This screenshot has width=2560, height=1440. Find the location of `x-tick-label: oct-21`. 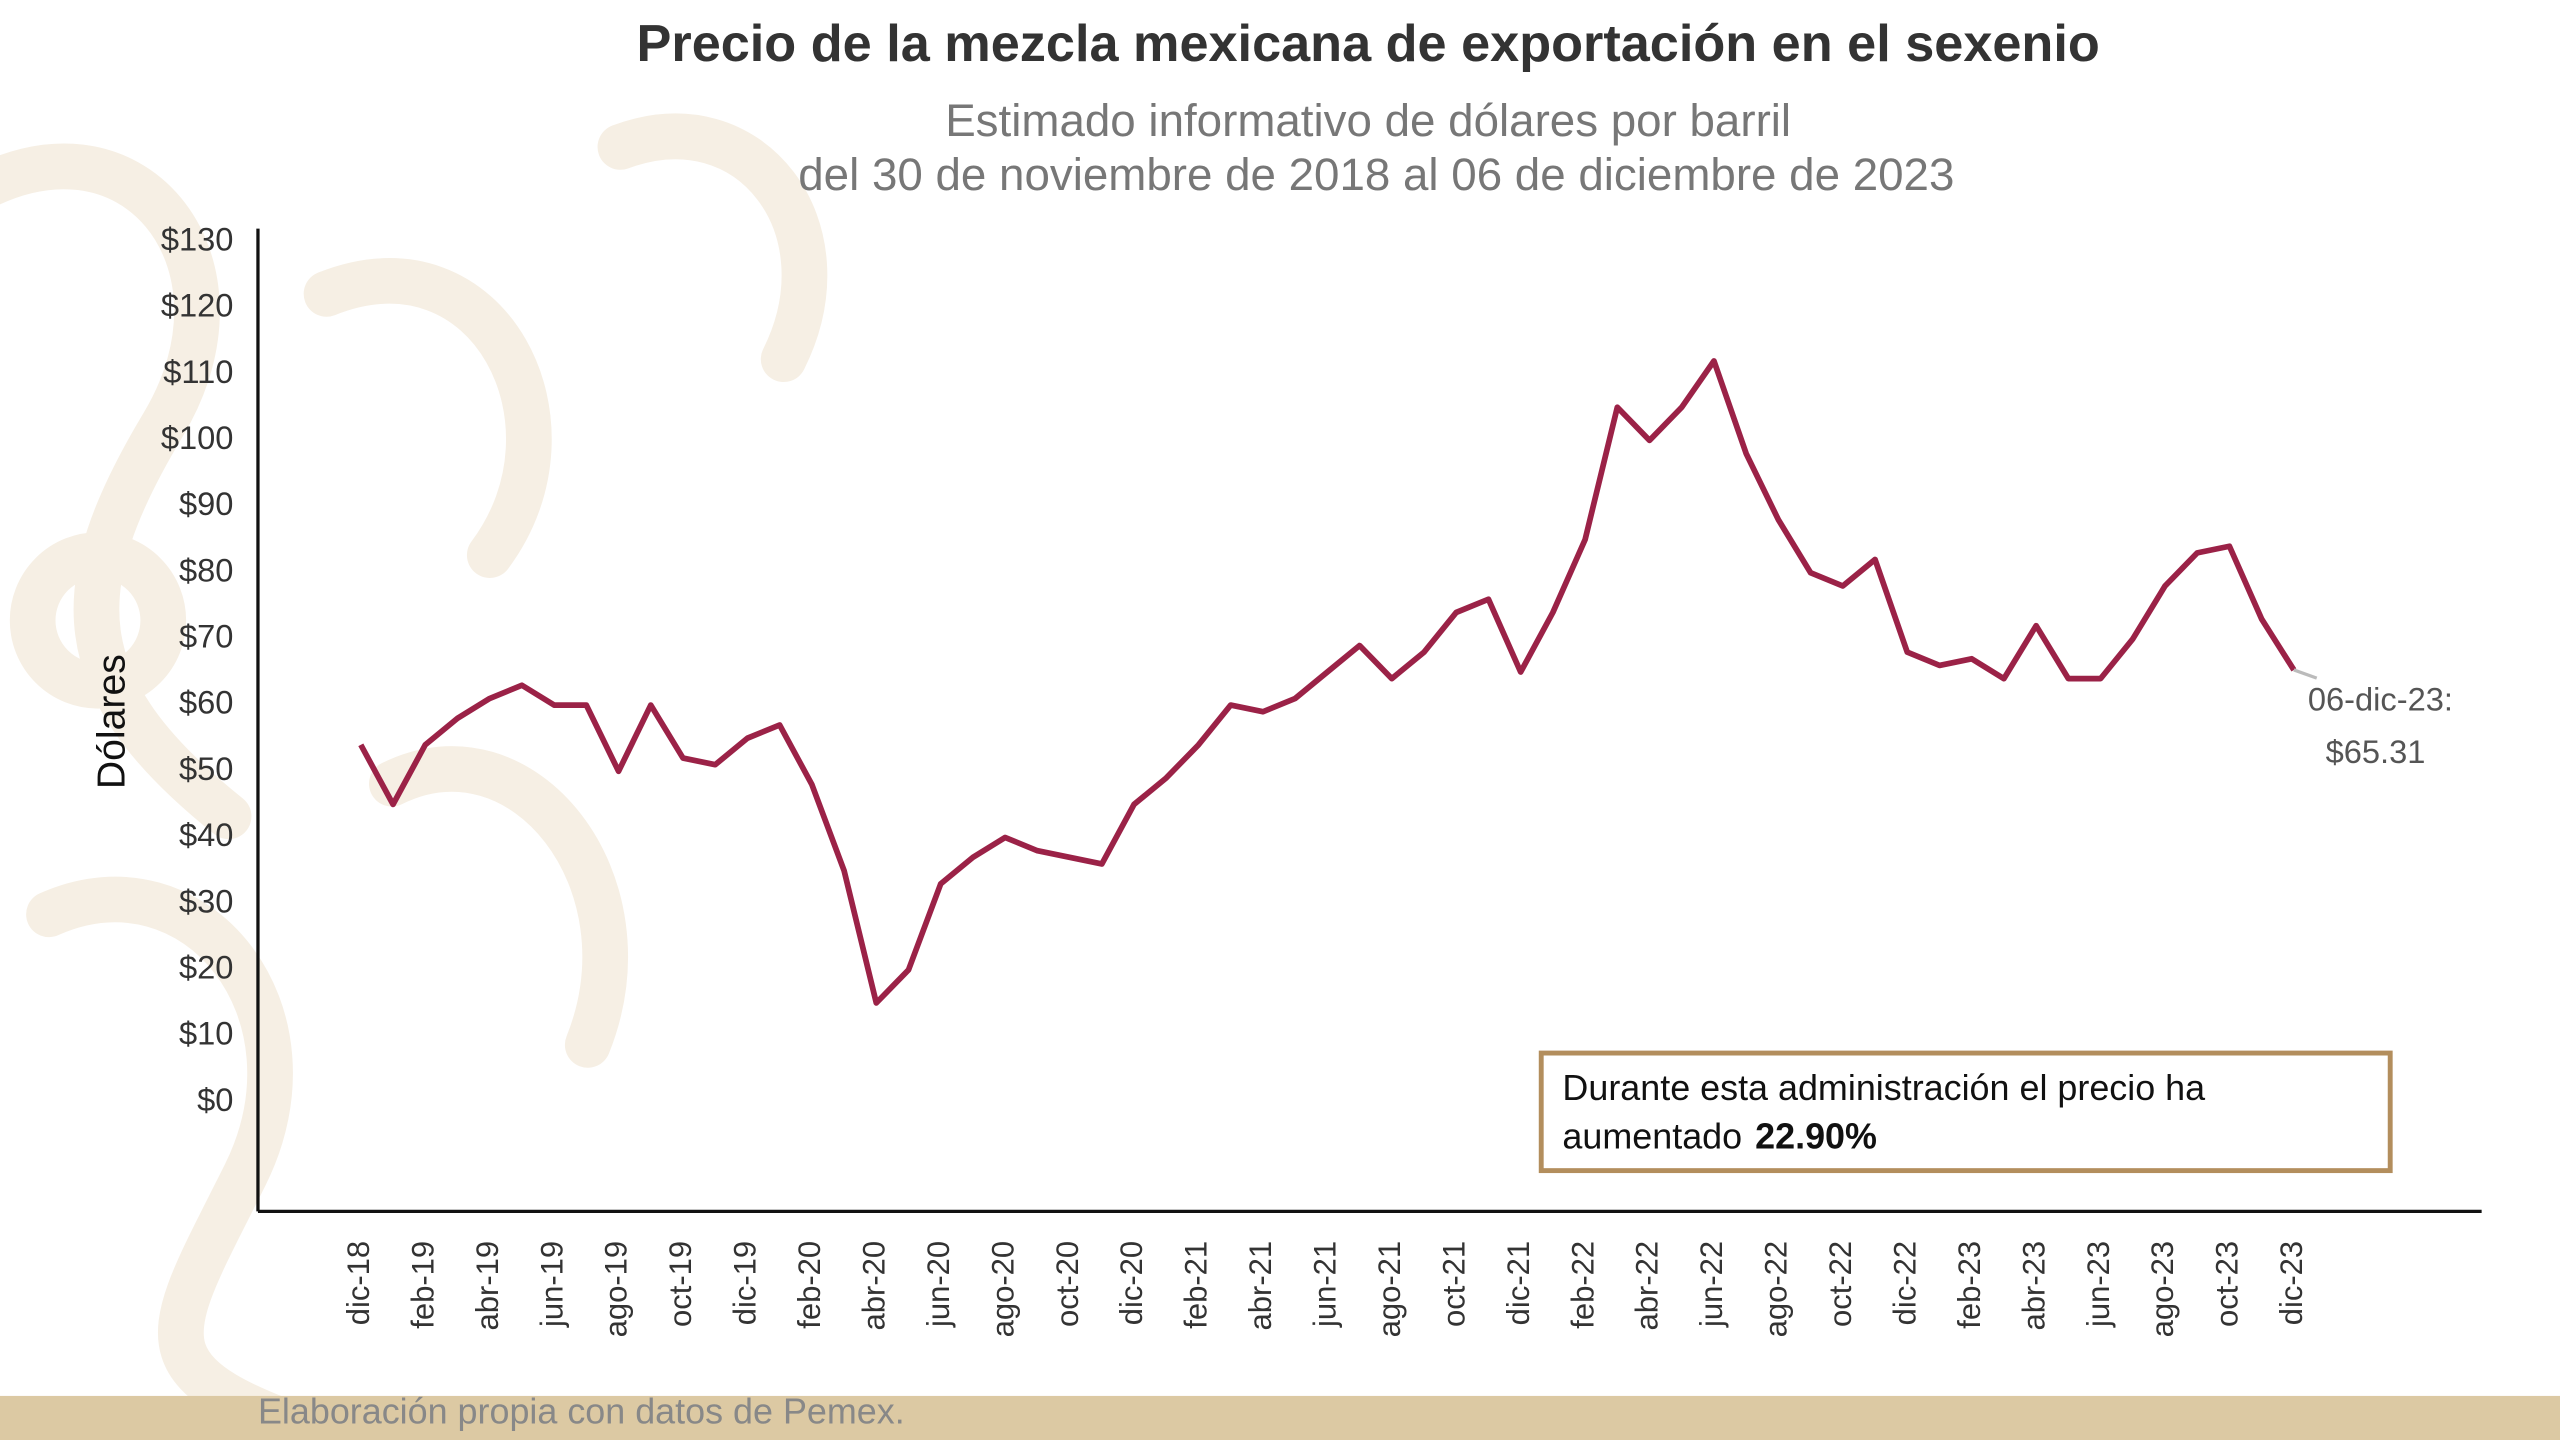

x-tick-label: oct-21 is located at coordinates (1453, 1284).